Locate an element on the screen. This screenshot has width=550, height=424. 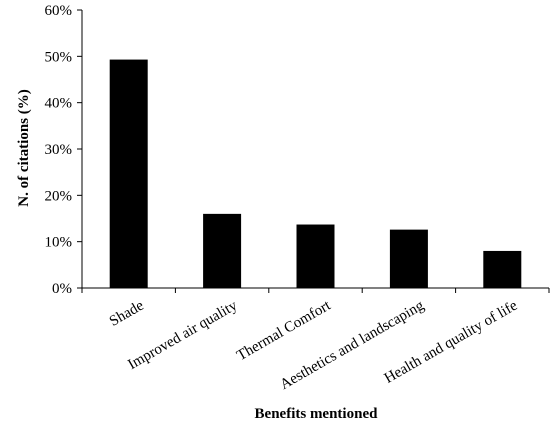
x-axis-title: Benefits mentioned is located at coordinates (317, 414).